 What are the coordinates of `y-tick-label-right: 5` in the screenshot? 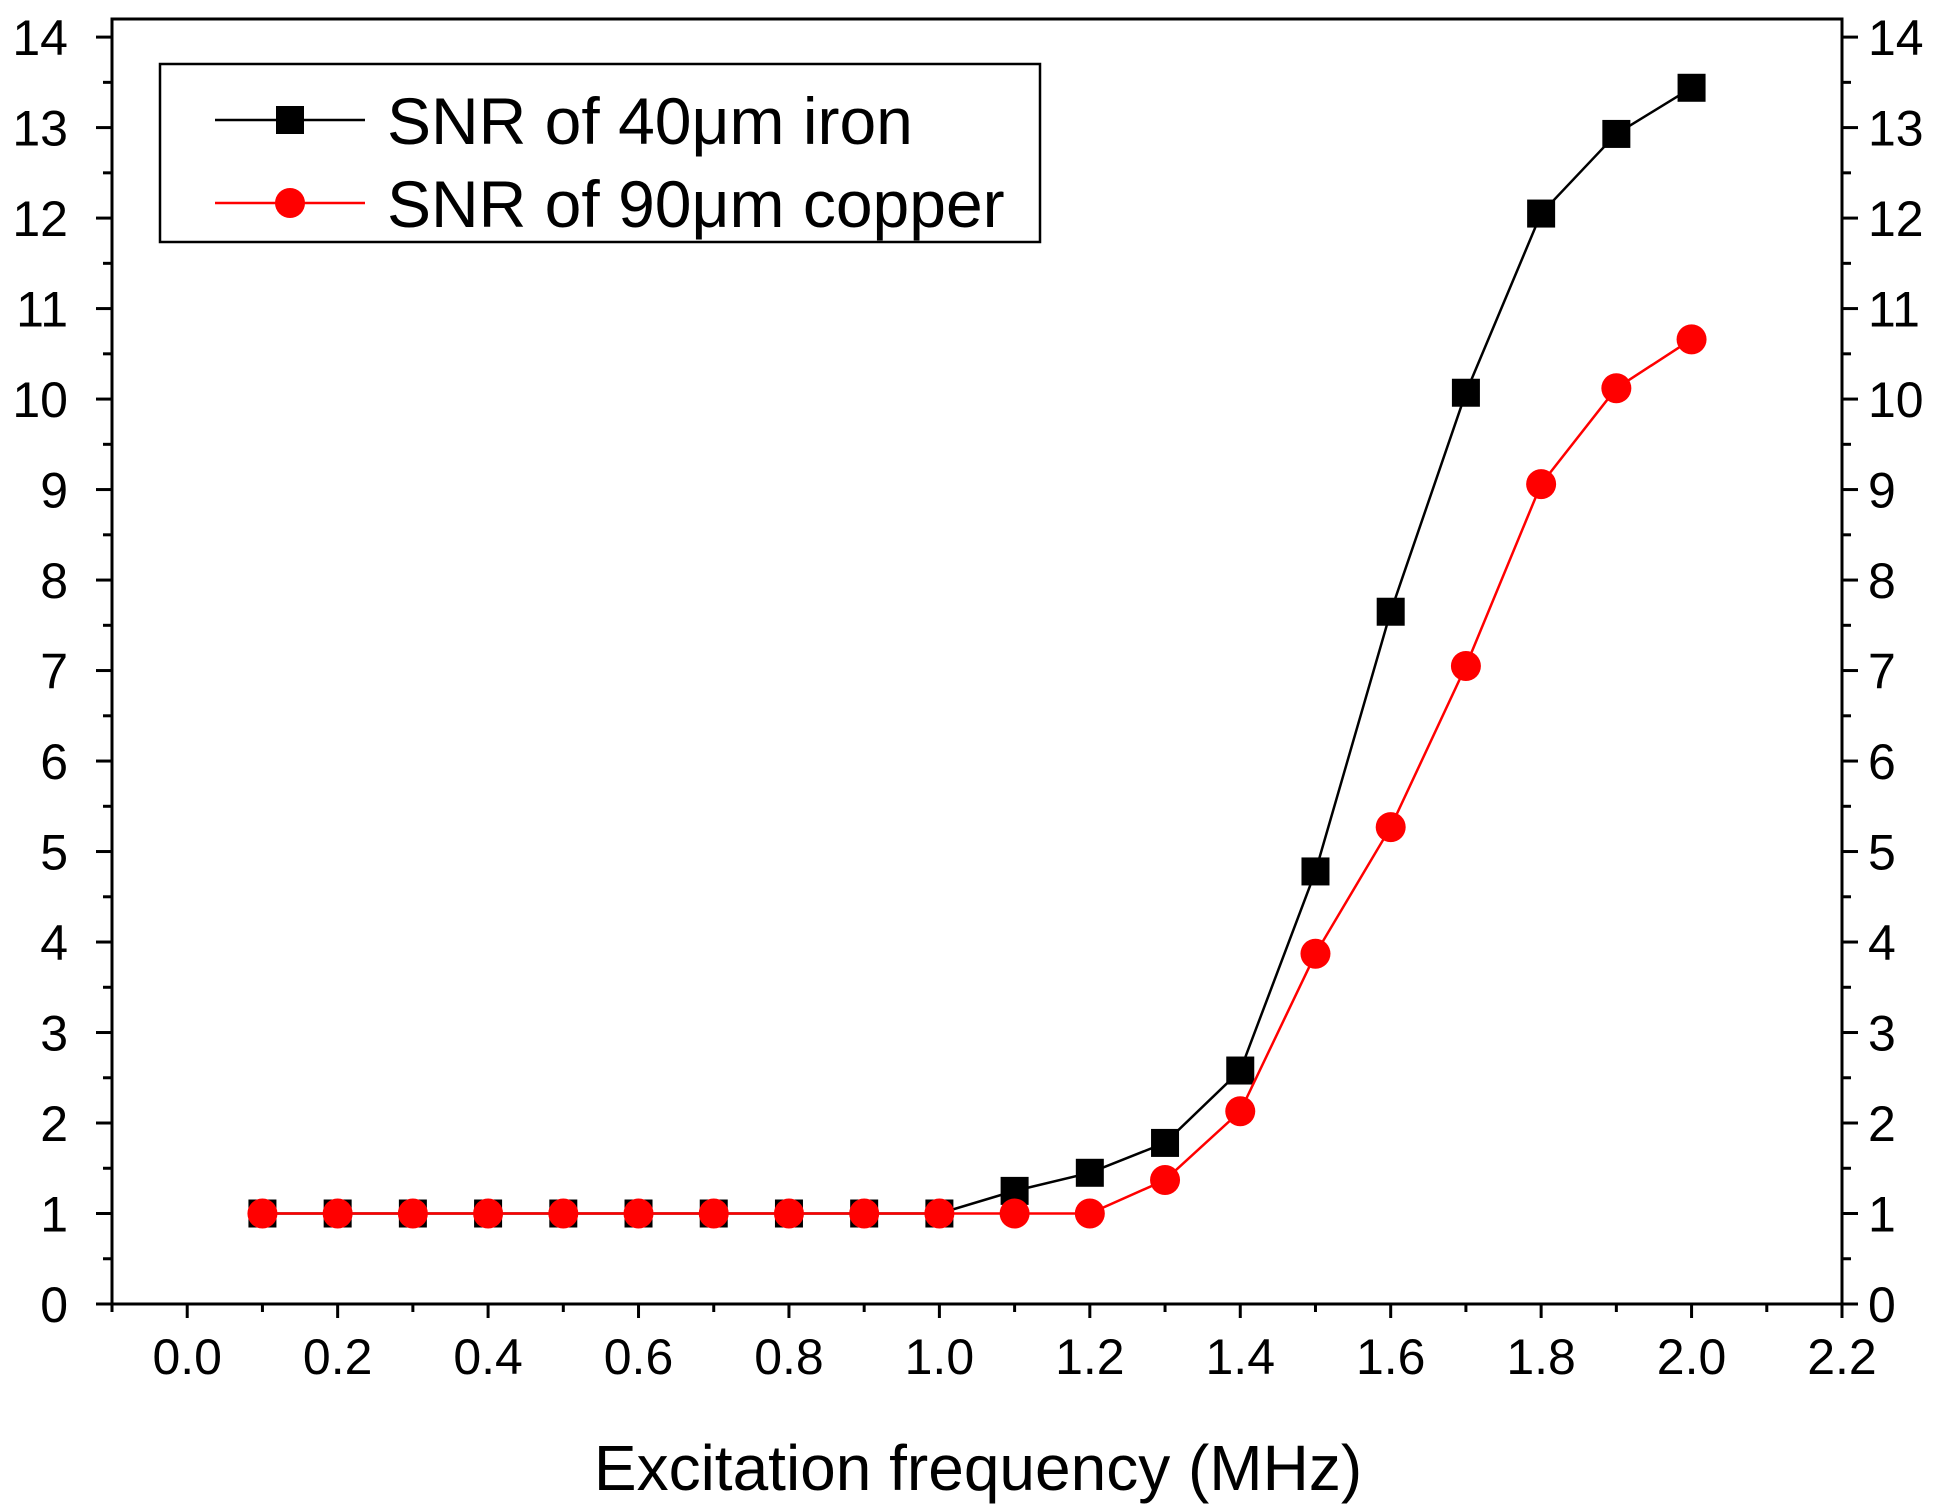 It's located at (1882, 853).